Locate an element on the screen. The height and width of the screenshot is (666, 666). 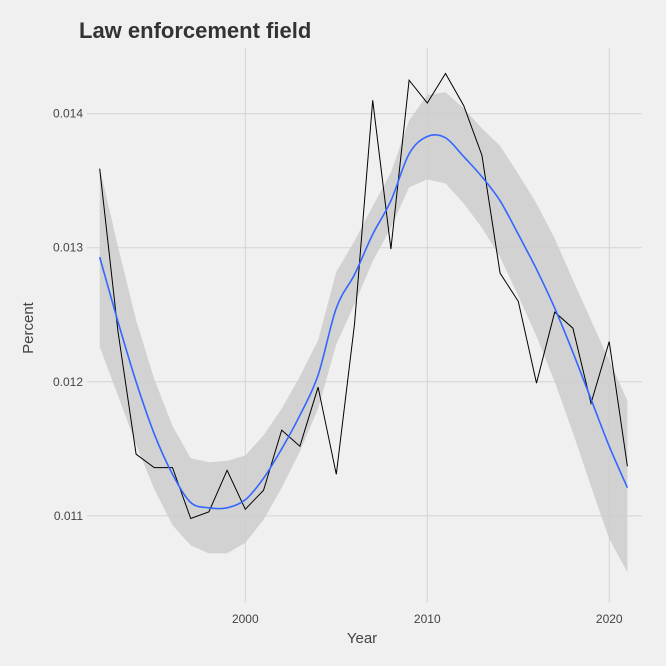
x-tick-label: 2020 is located at coordinates (609, 619).